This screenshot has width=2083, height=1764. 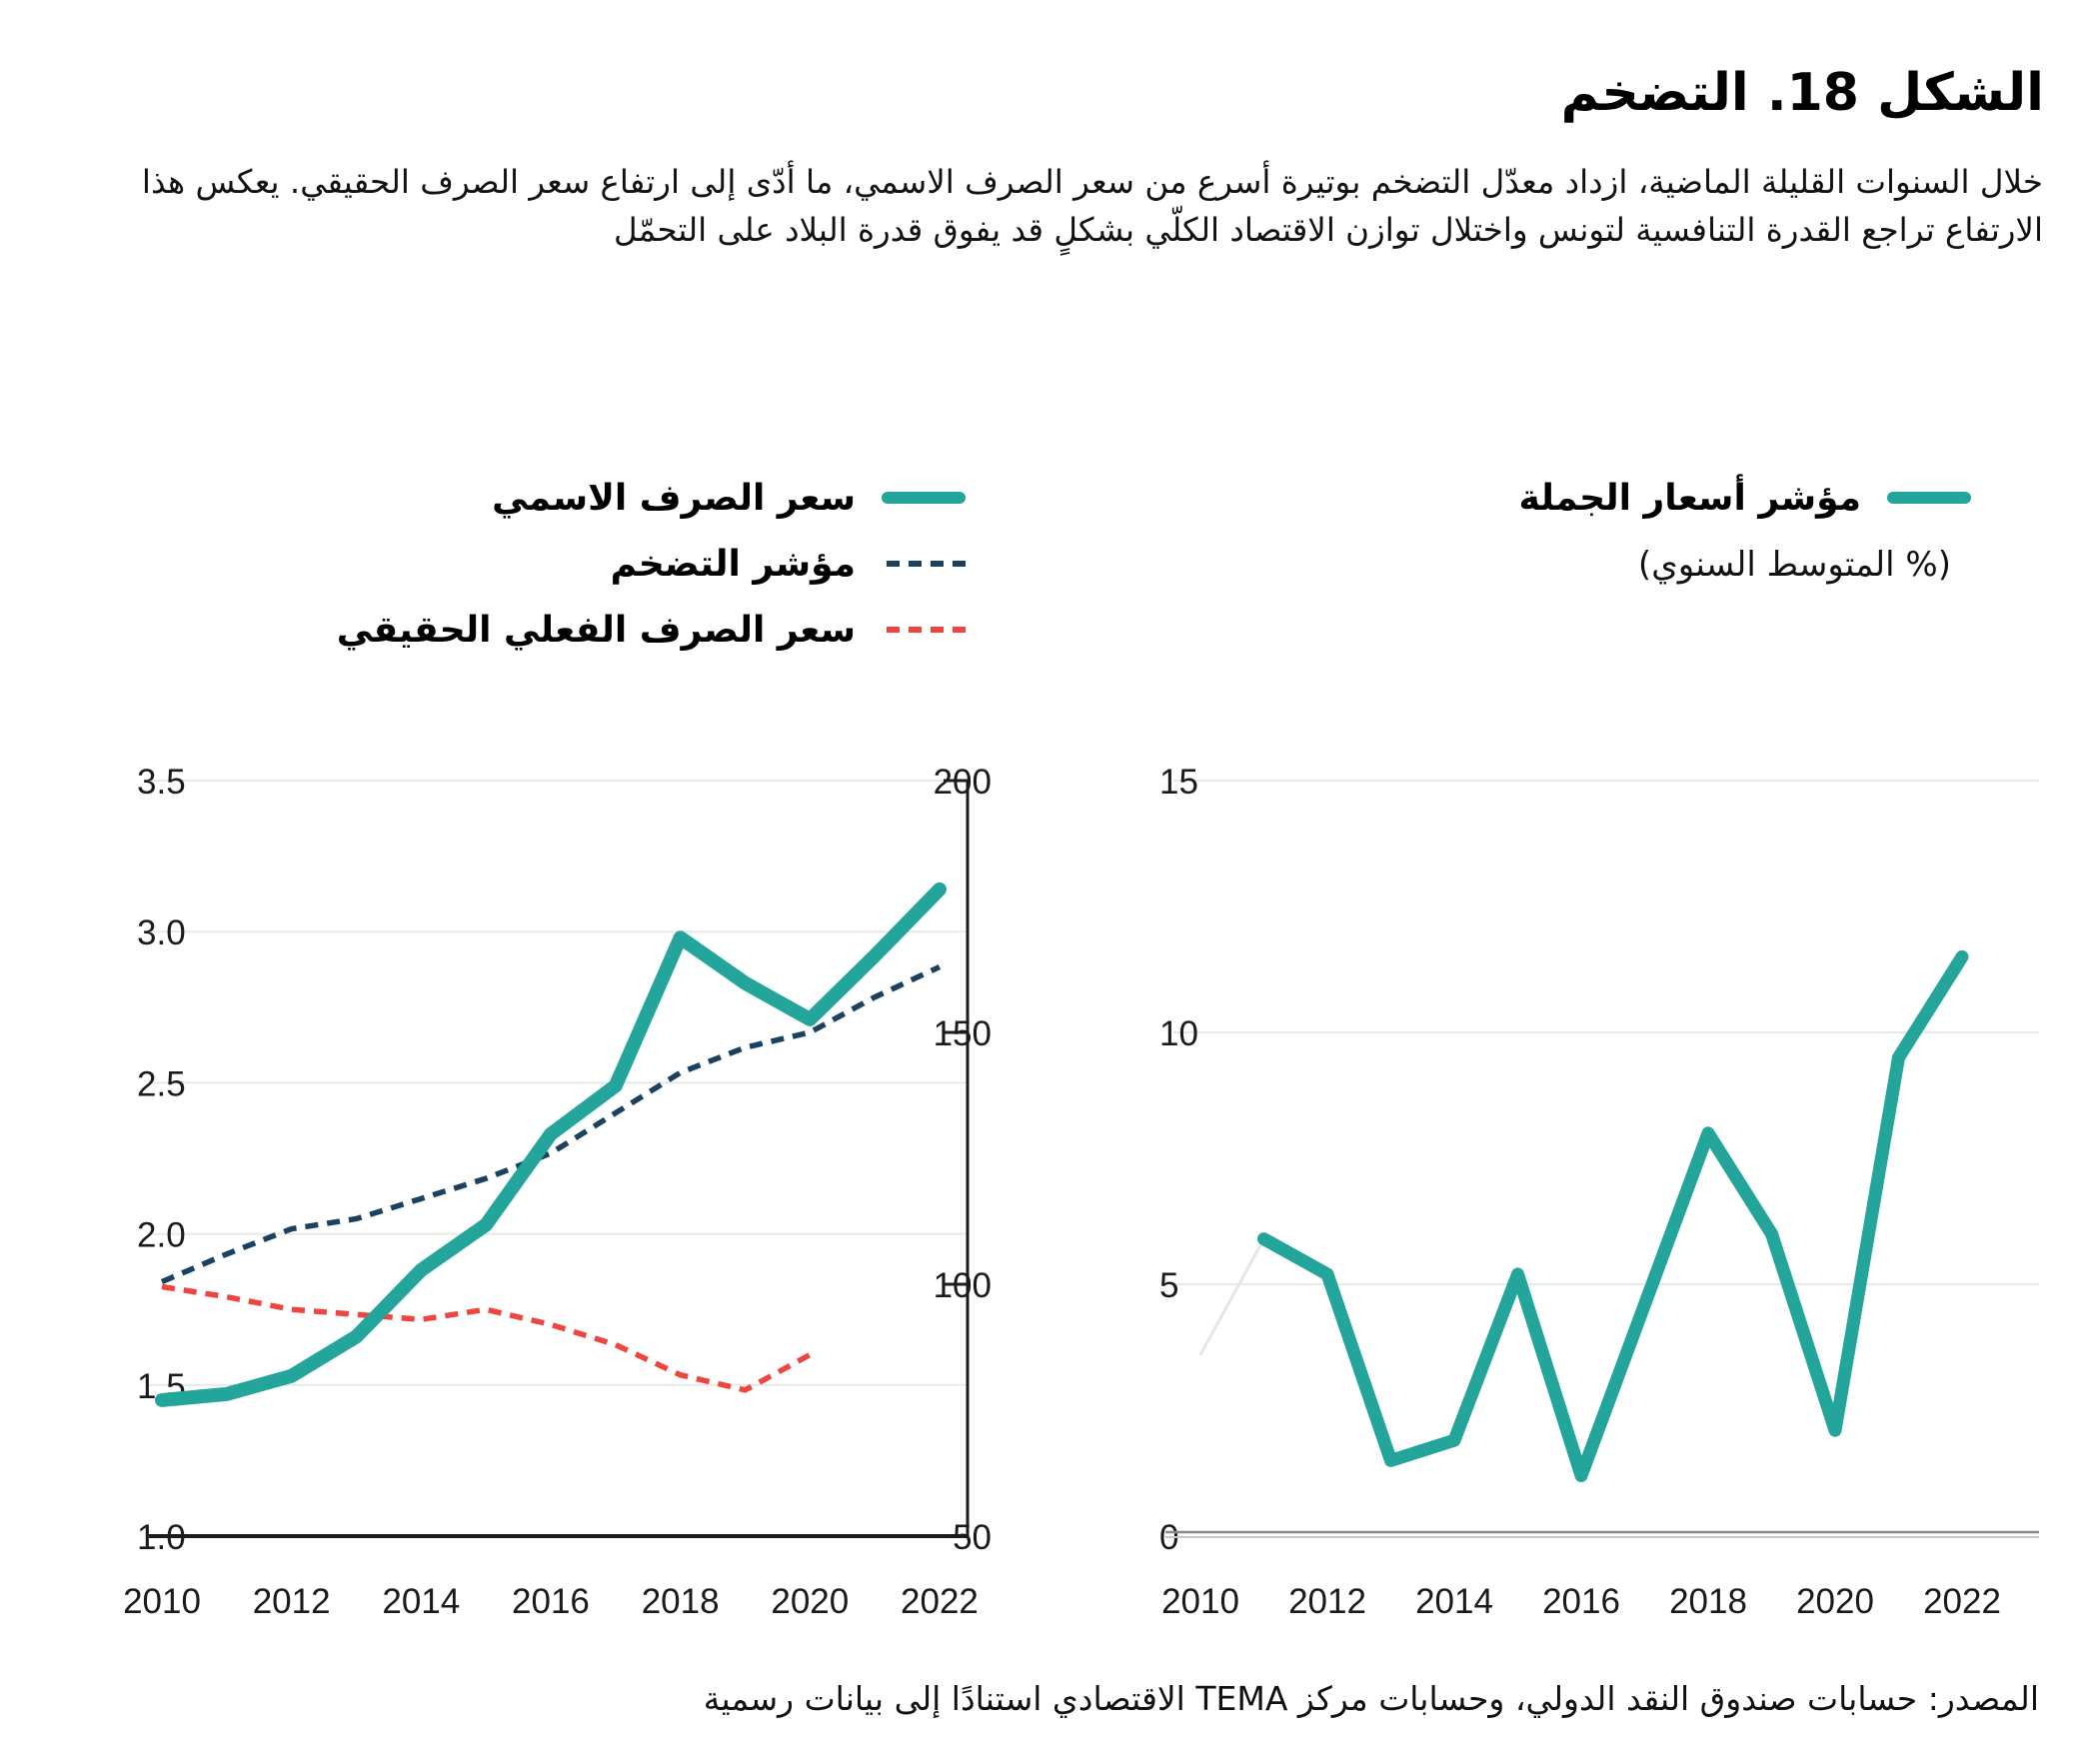 I want to click on real-effective-exchange-rate-line, so click(x=486, y=1338).